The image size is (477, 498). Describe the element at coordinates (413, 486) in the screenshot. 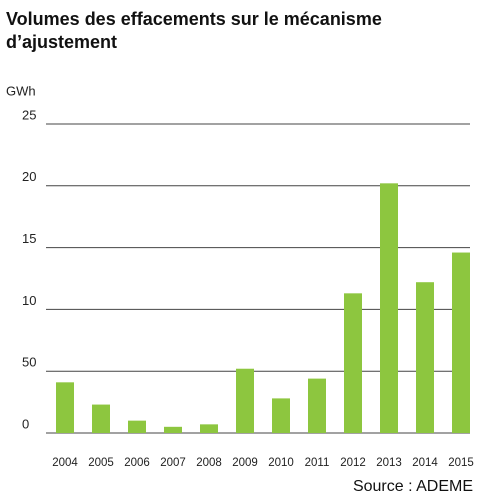

I see `source: Source : ADEME` at that location.